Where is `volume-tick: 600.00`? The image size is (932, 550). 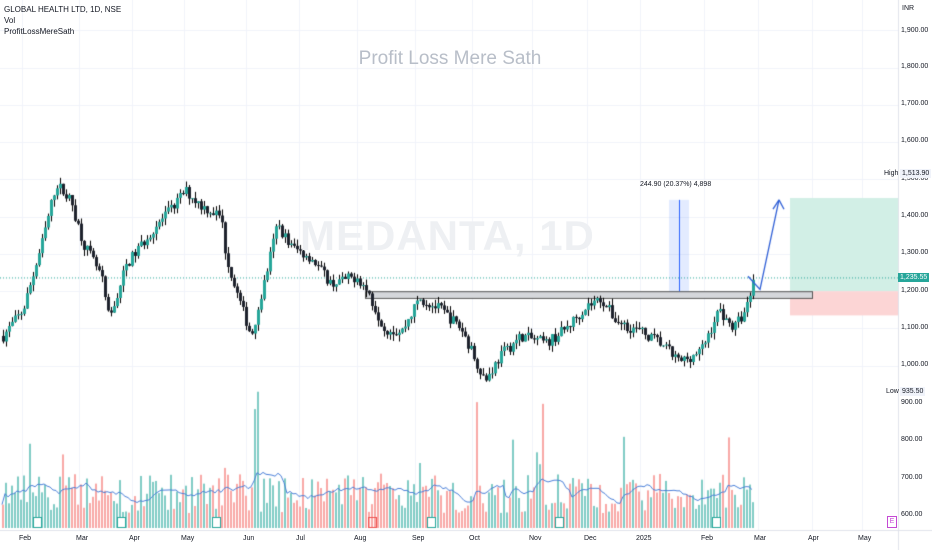
volume-tick: 600.00 is located at coordinates (912, 514).